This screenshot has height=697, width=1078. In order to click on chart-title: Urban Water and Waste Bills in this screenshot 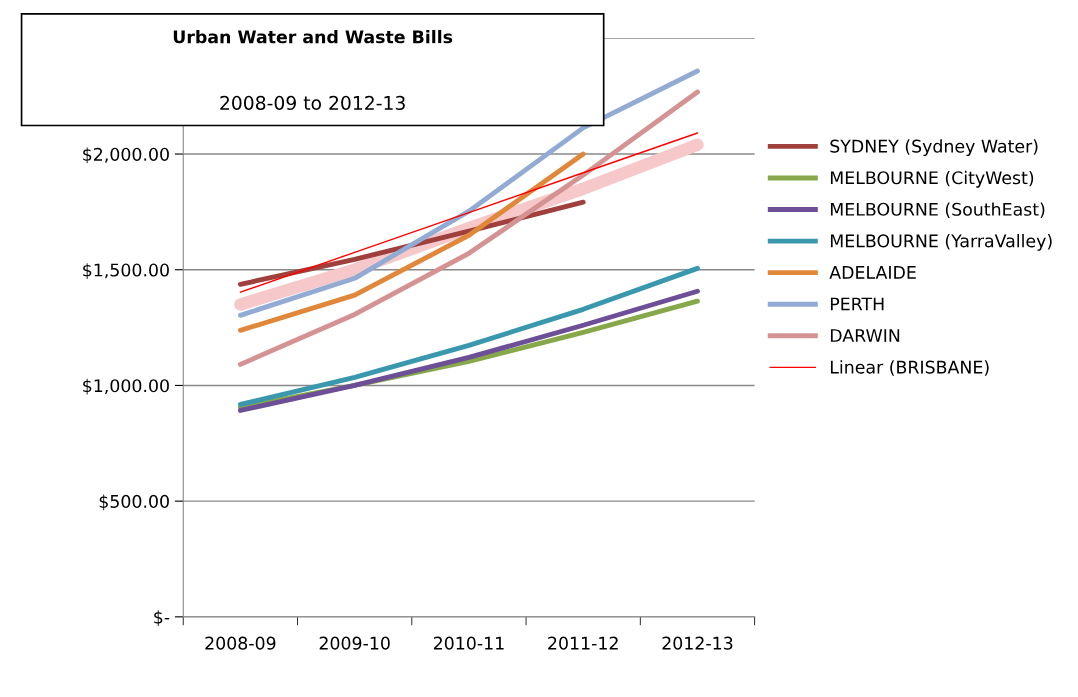, I will do `click(313, 36)`.